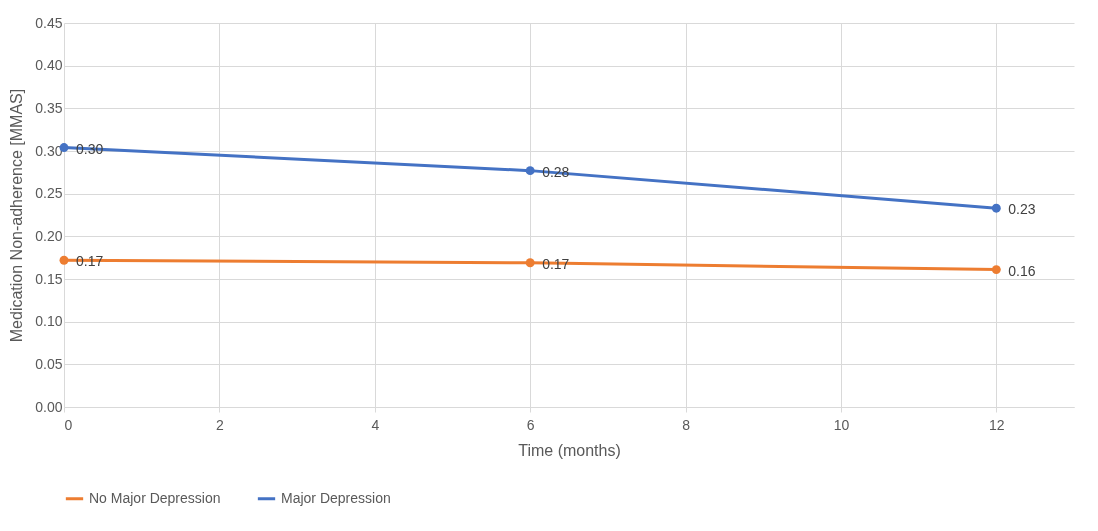 This screenshot has height=531, width=1098. Describe the element at coordinates (1022, 270) in the screenshot. I see `data-label: 0.16` at that location.